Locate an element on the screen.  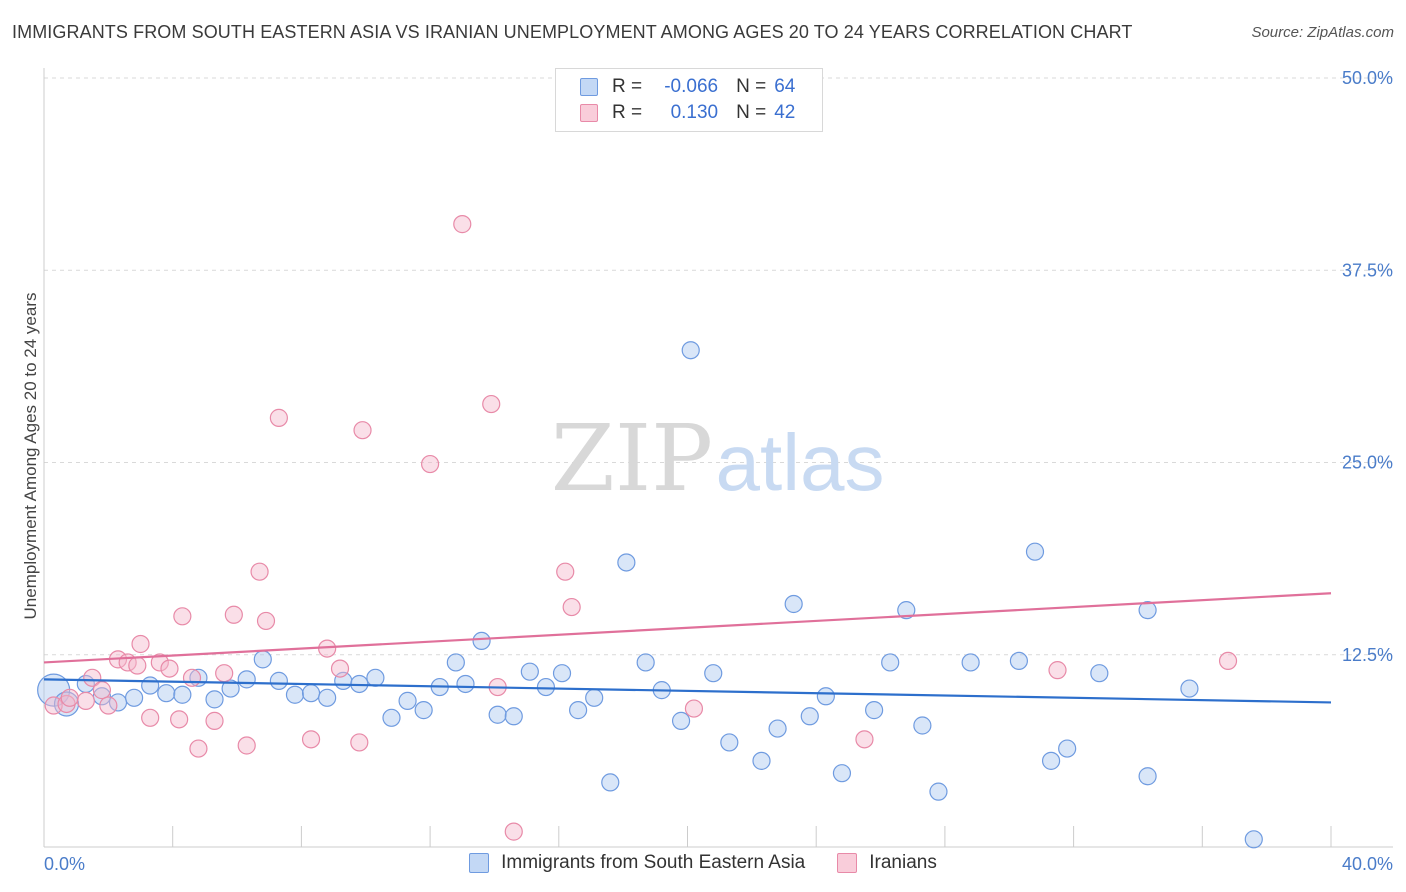
y-tick-label: 37.5% is located at coordinates (1367, 270).